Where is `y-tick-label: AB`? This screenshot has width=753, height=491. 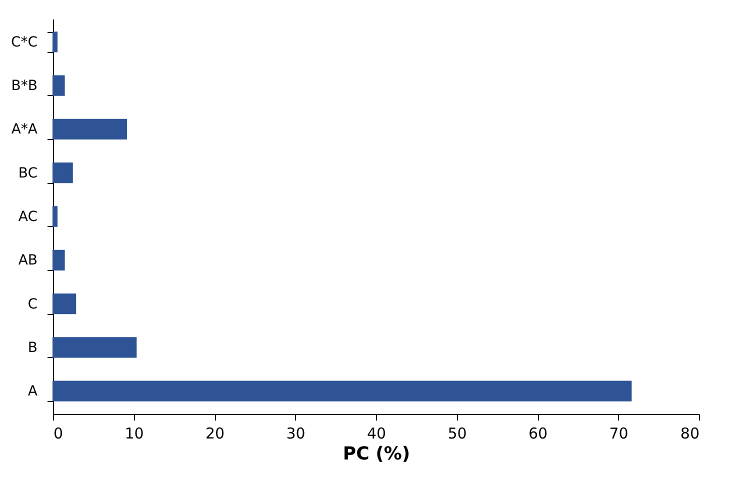 y-tick-label: AB is located at coordinates (28, 260).